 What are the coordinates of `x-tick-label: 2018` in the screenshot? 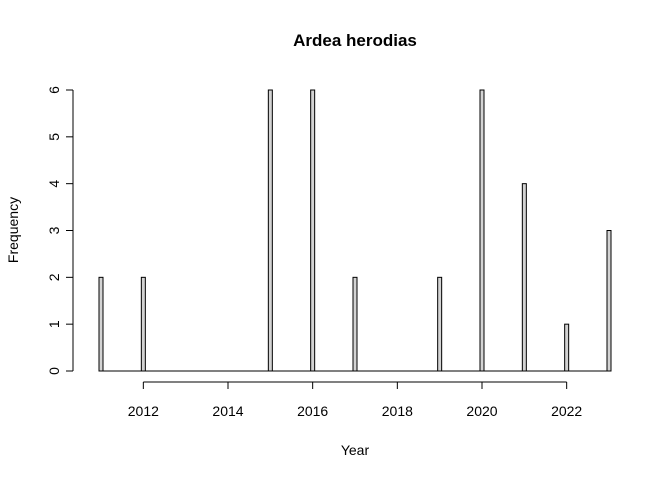 It's located at (397, 411).